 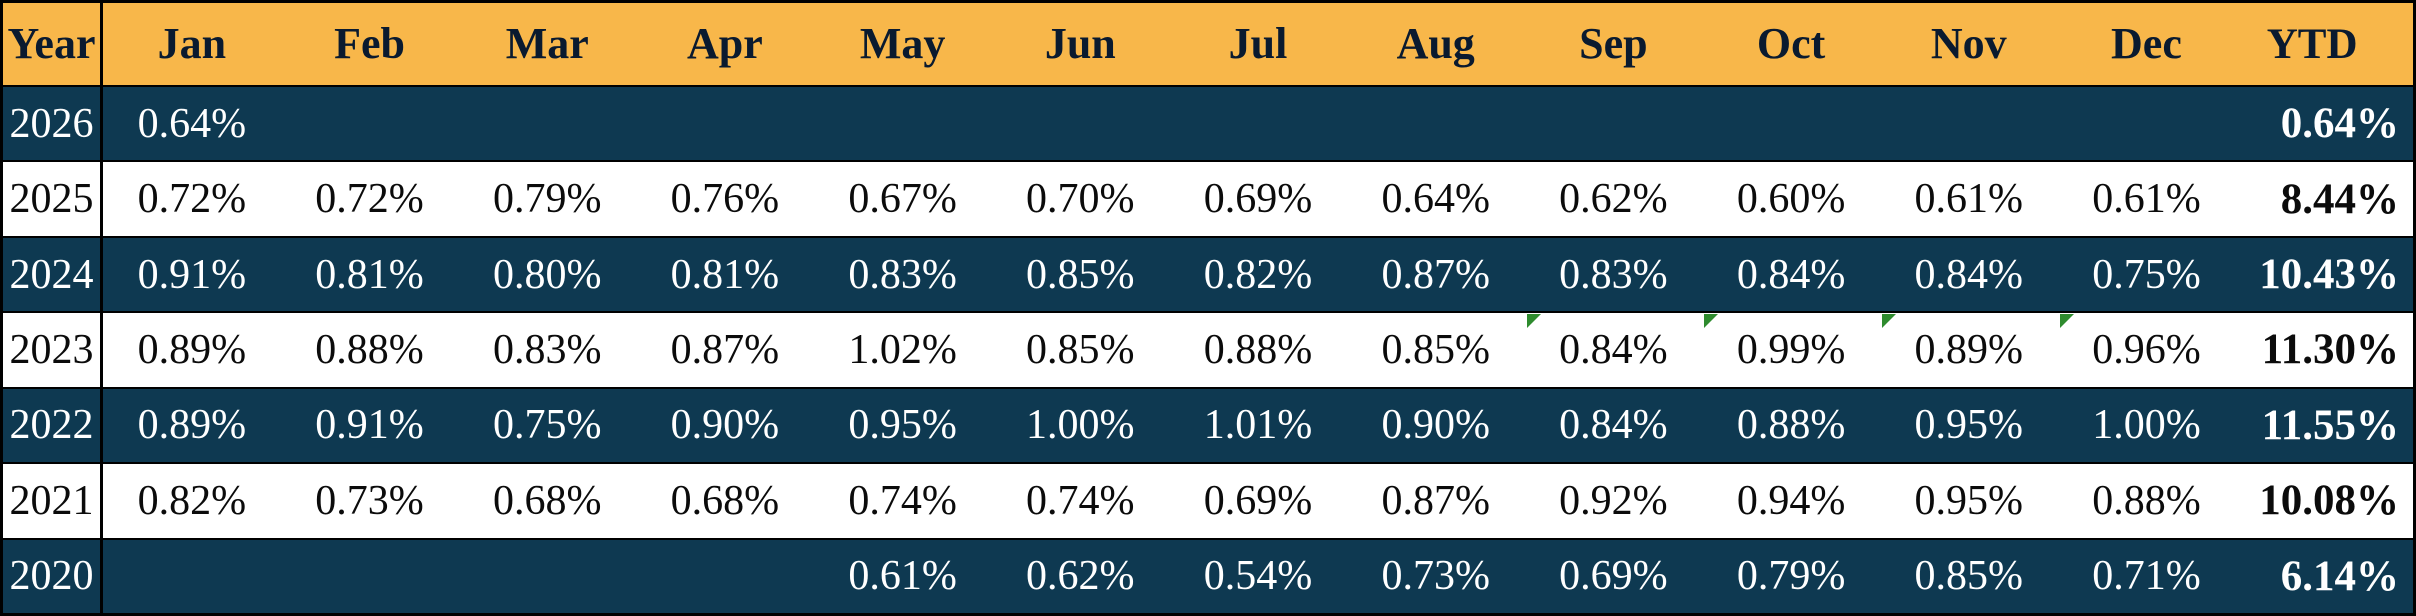 I want to click on cell-2025-jun: 0.70%, so click(x=1080, y=199).